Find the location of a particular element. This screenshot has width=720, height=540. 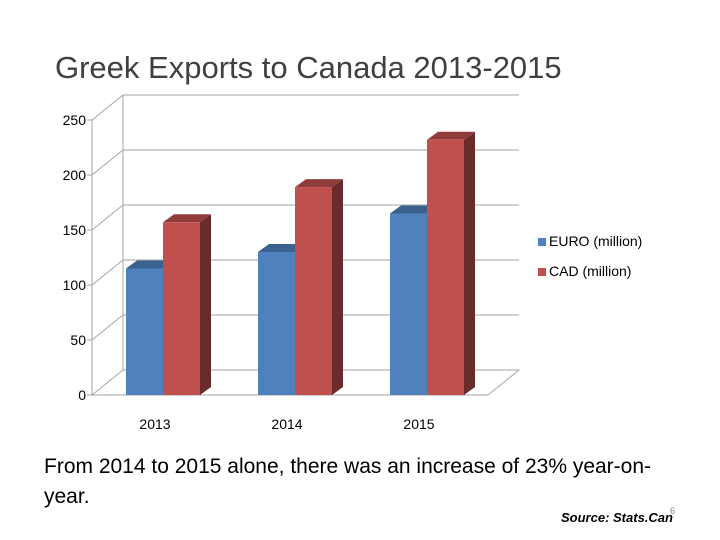

slide-title: Greek Exports to Canada 2013-2015 is located at coordinates (308, 67).